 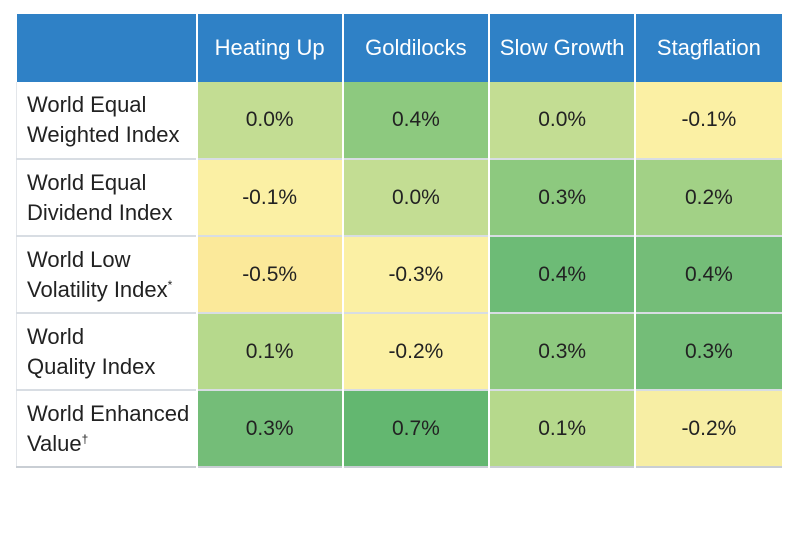 I want to click on header-corner, so click(x=107, y=48).